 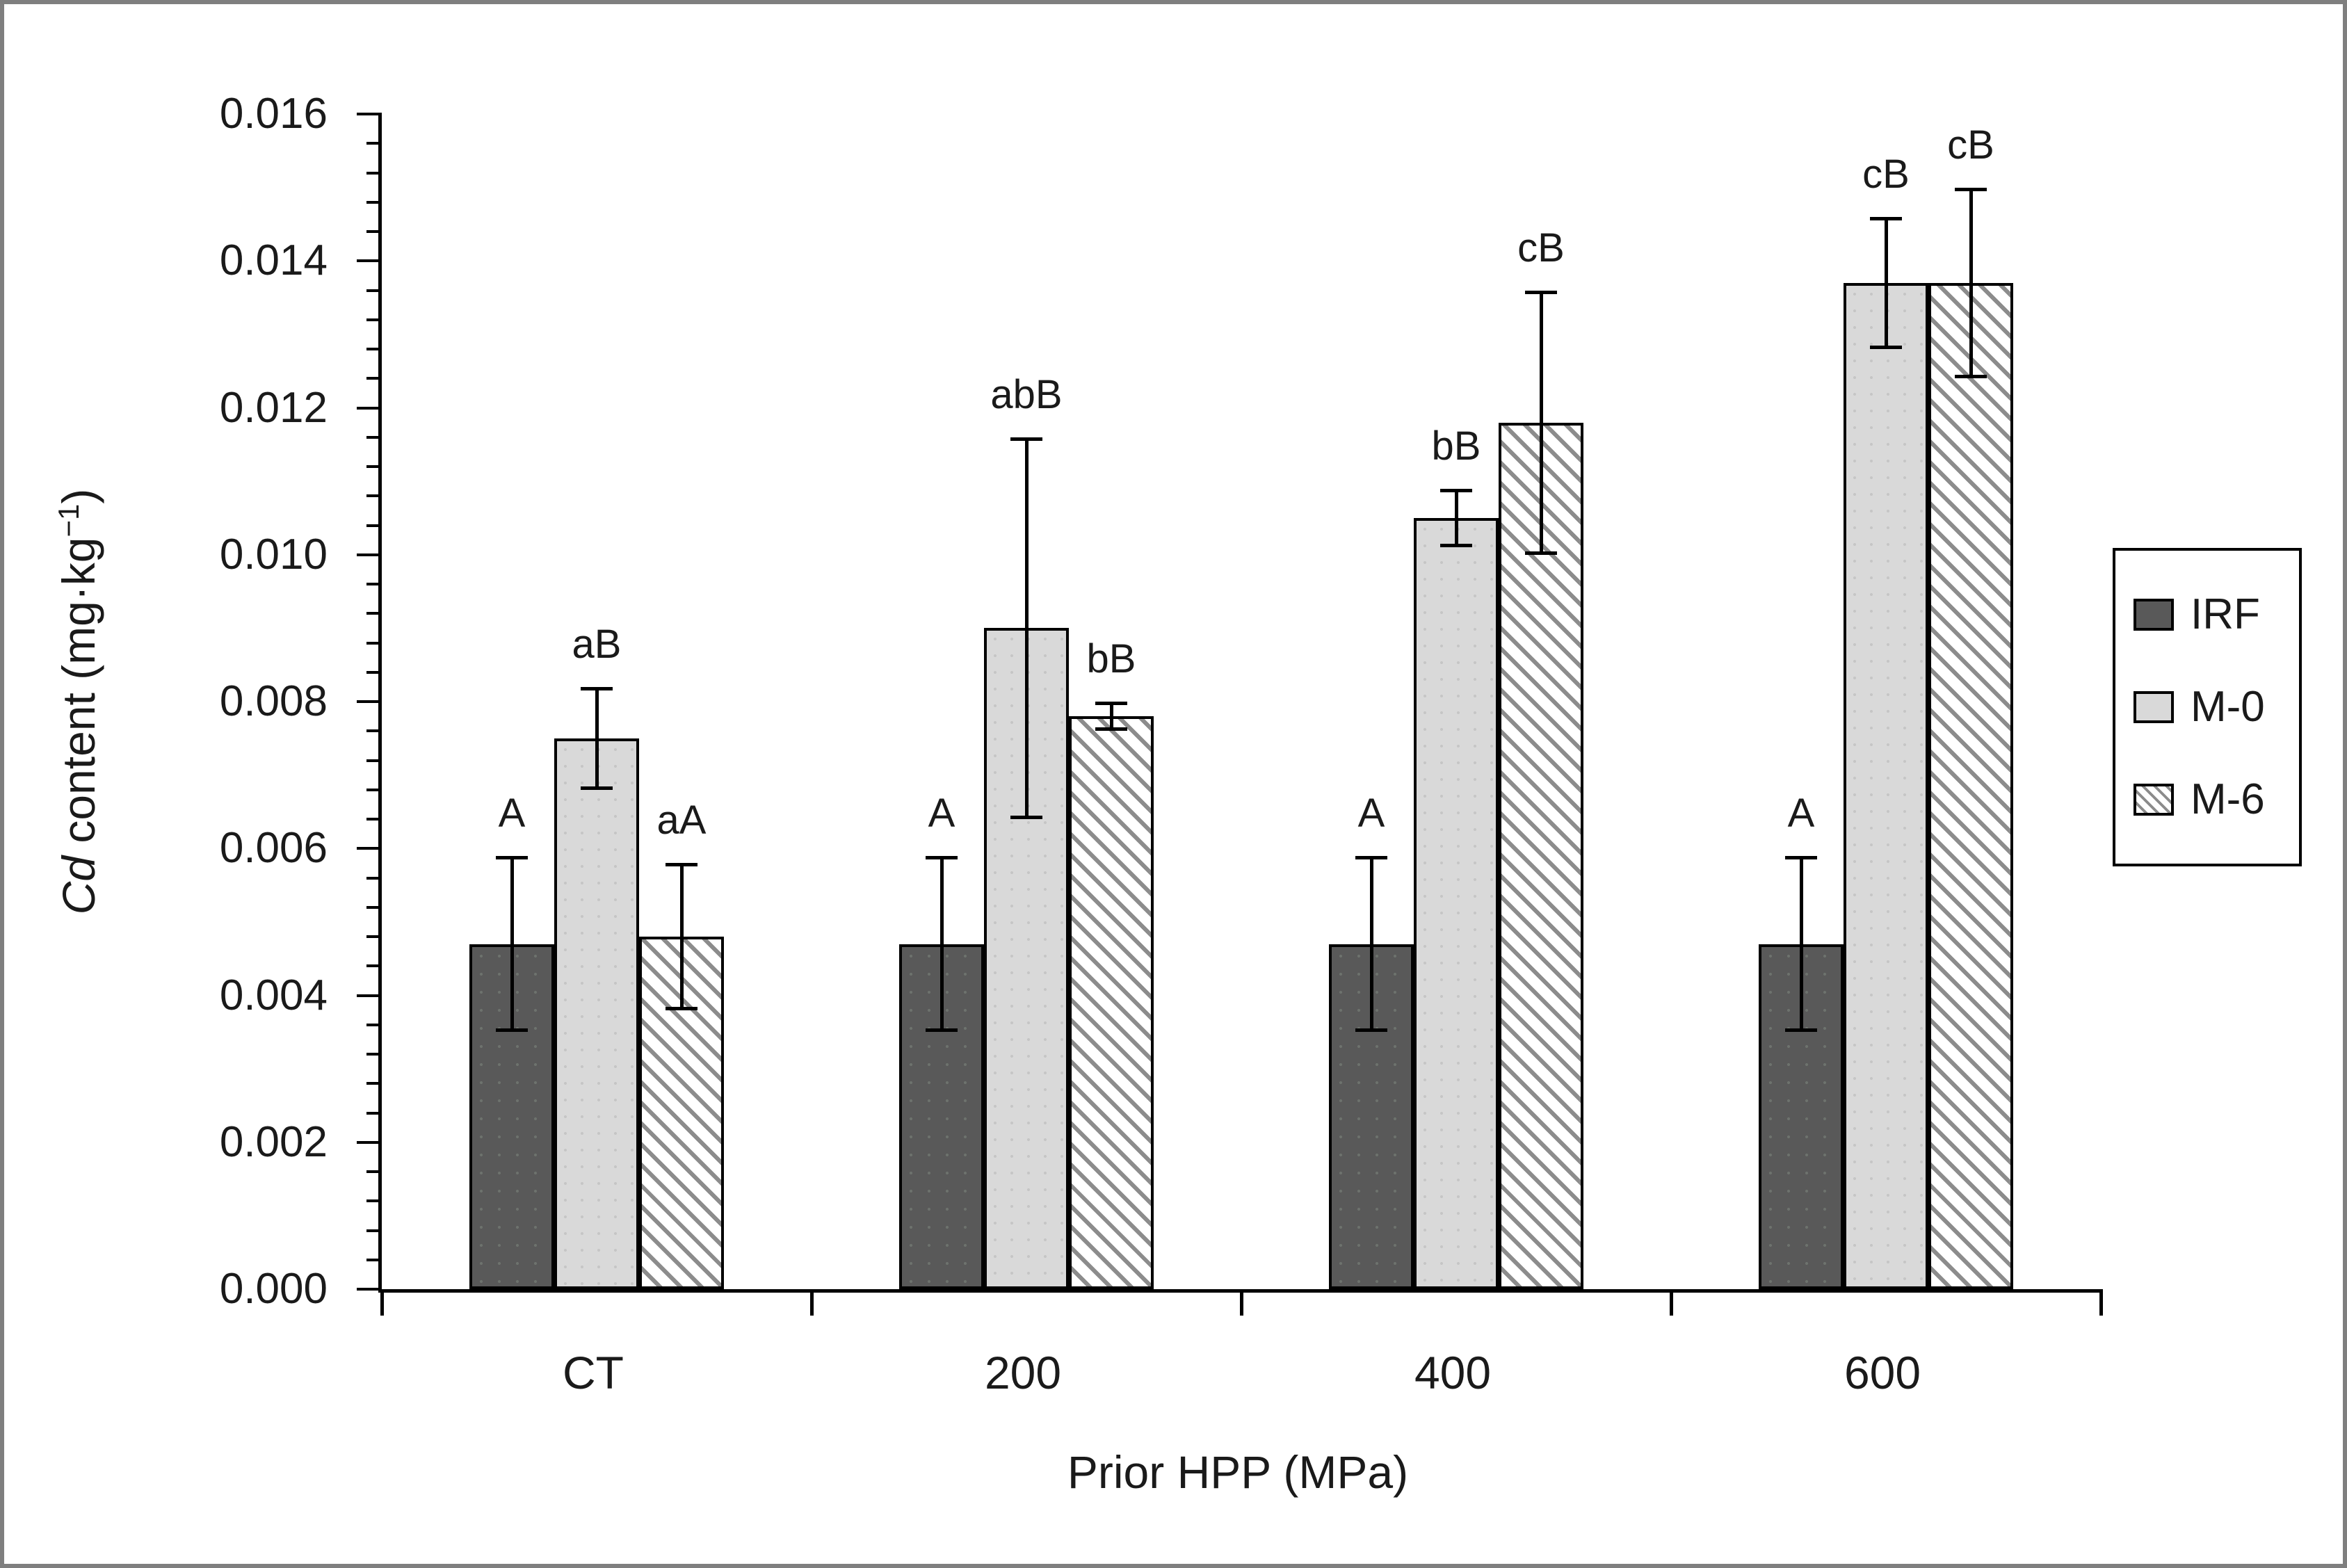 What do you see at coordinates (681, 1113) in the screenshot?
I see `bar-M-6-CT` at bounding box center [681, 1113].